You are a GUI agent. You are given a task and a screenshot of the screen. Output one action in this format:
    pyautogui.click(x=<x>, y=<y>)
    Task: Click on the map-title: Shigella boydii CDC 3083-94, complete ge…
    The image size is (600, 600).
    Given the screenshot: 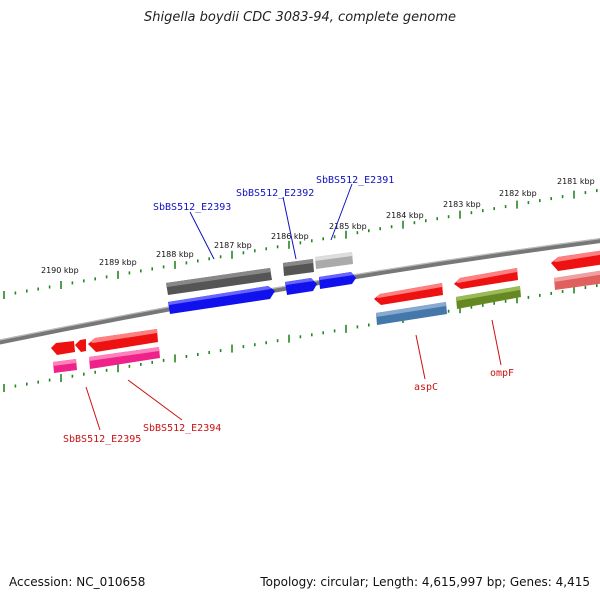 What is the action you would take?
    pyautogui.click(x=300, y=17)
    